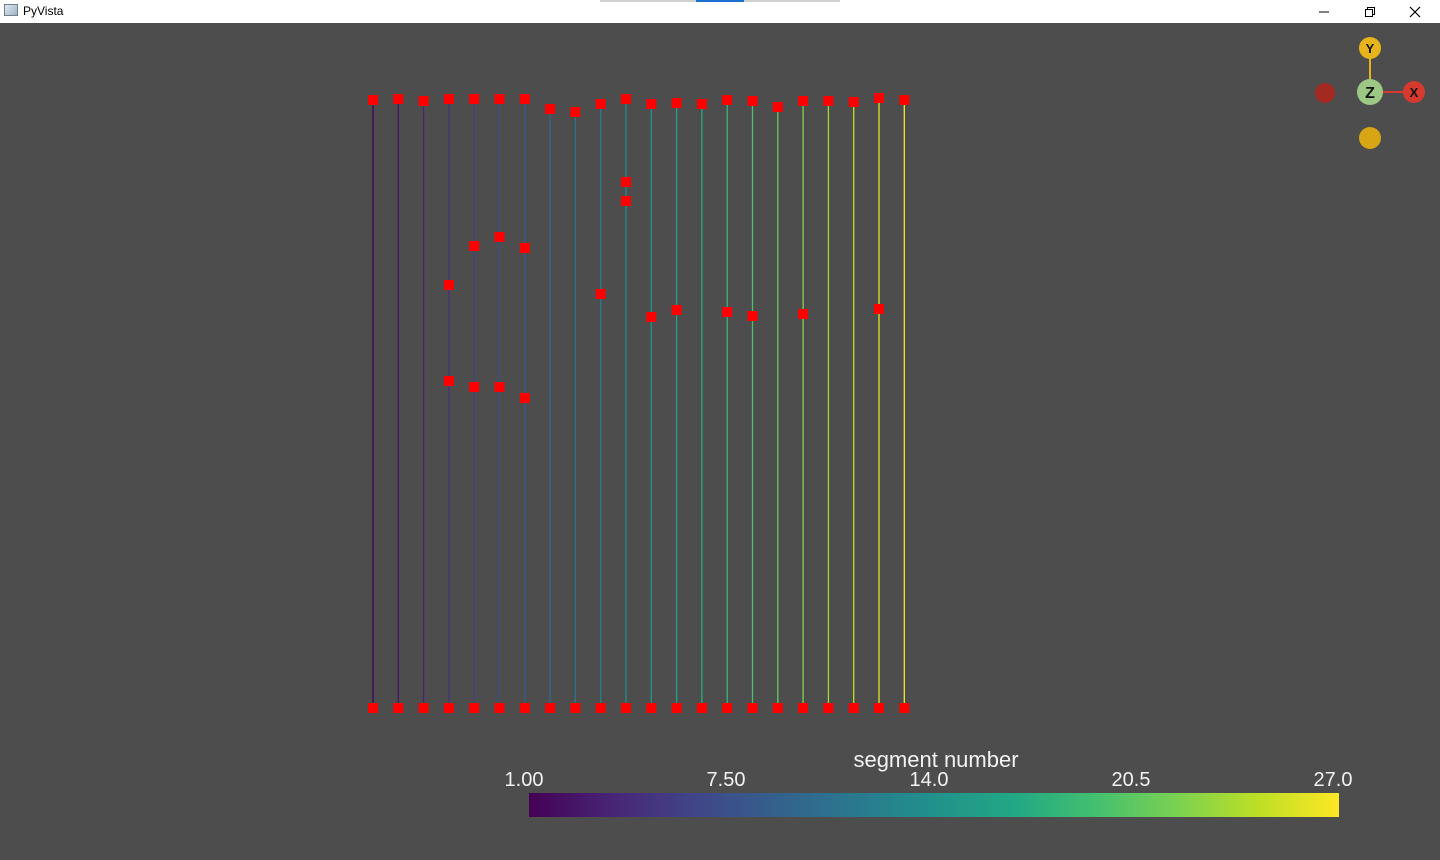  What do you see at coordinates (524, 780) in the screenshot?
I see `scalar-bar-tick-0: 1.00` at bounding box center [524, 780].